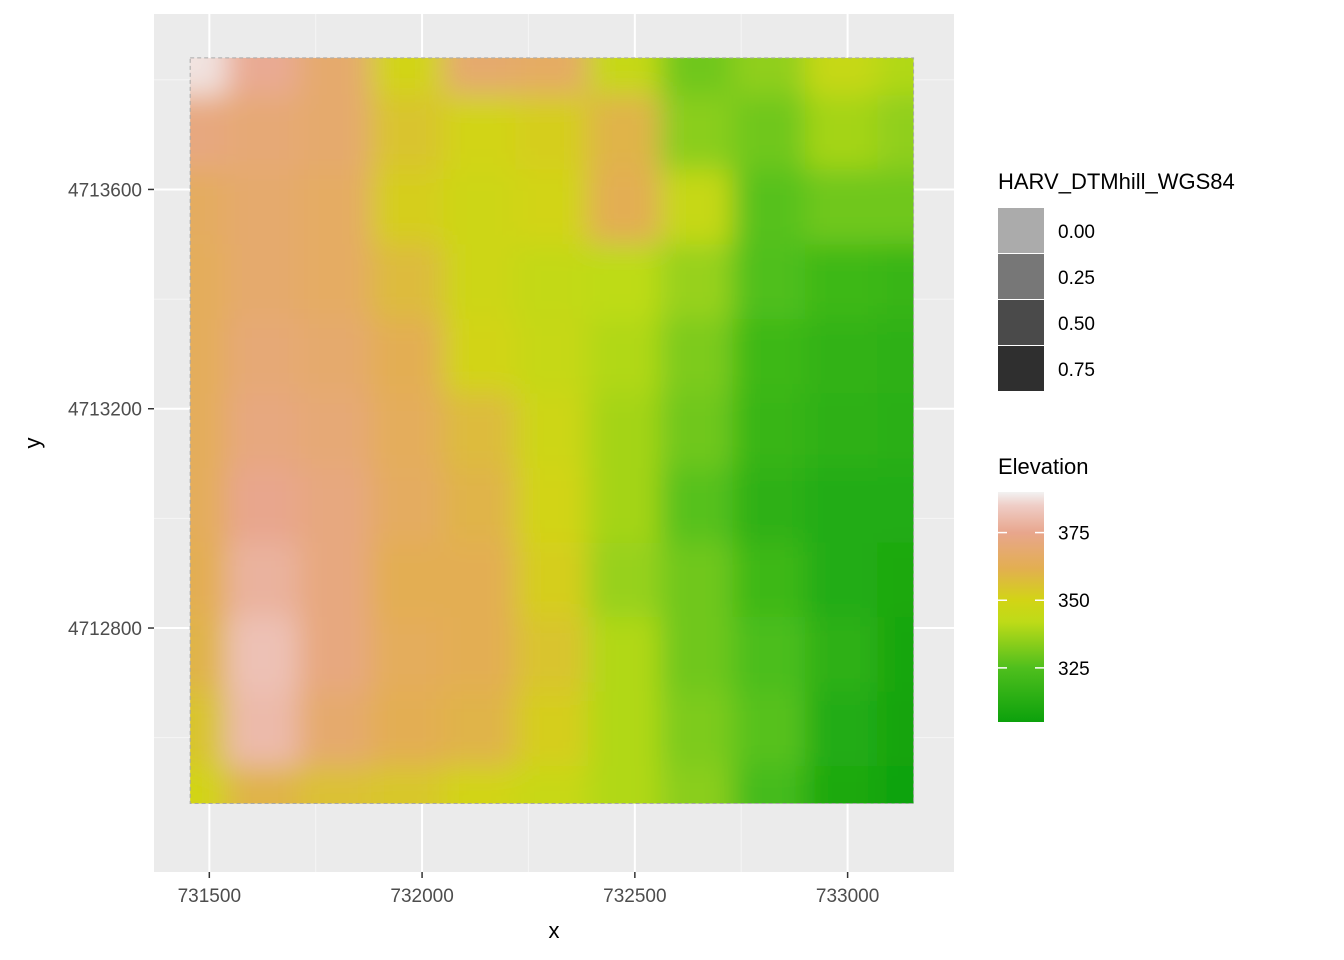  Describe the element at coordinates (1021, 607) in the screenshot. I see `legend-elevation-colorbar` at that location.